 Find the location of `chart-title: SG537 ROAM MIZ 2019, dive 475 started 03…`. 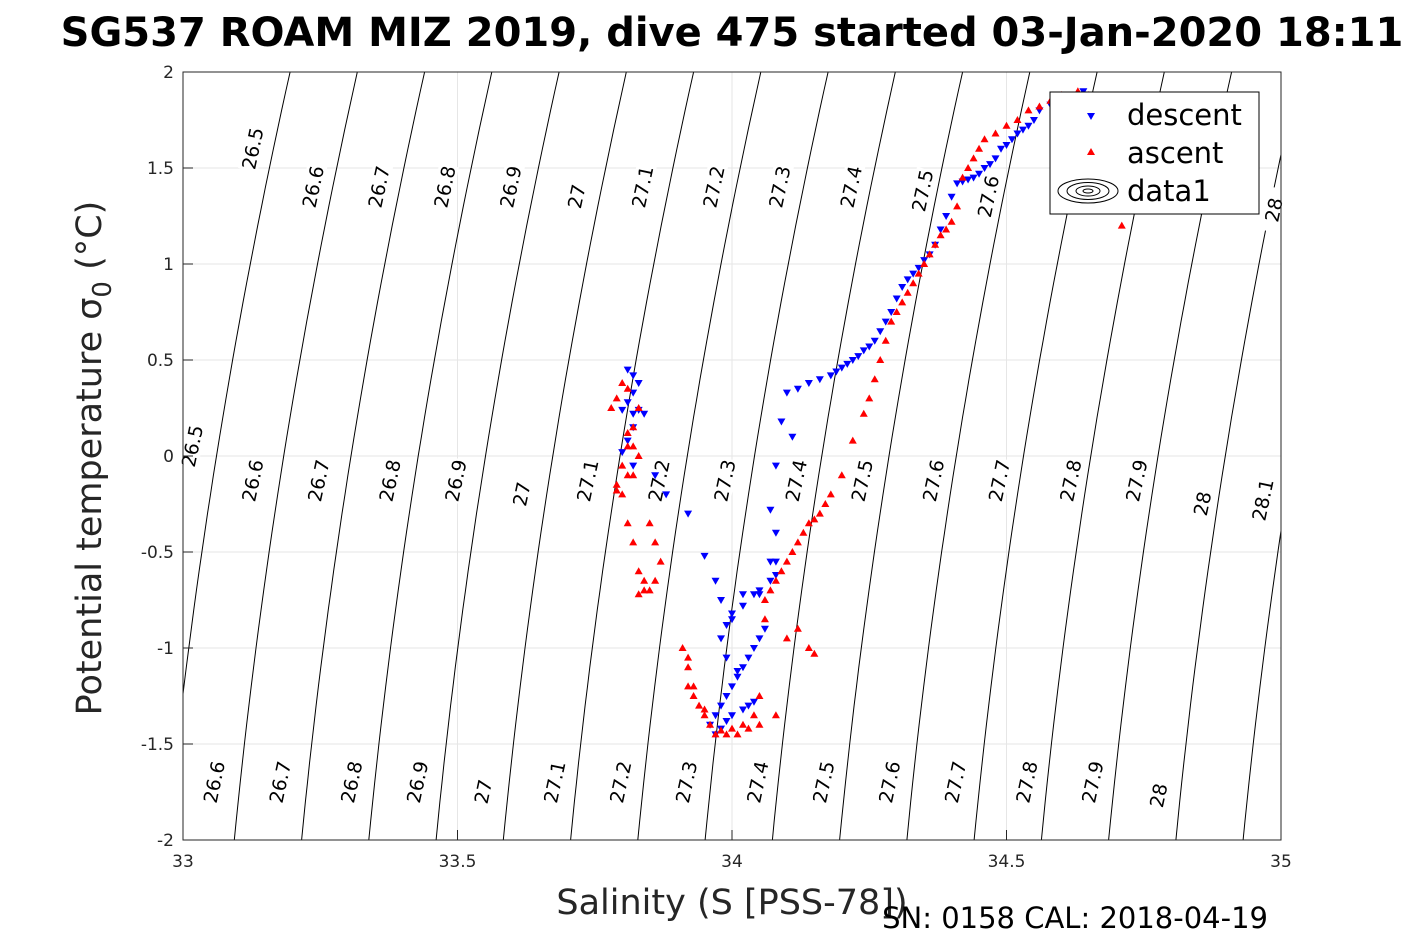

chart-title: SG537 ROAM MIZ 2019, dive 475 started 03… is located at coordinates (732, 33).